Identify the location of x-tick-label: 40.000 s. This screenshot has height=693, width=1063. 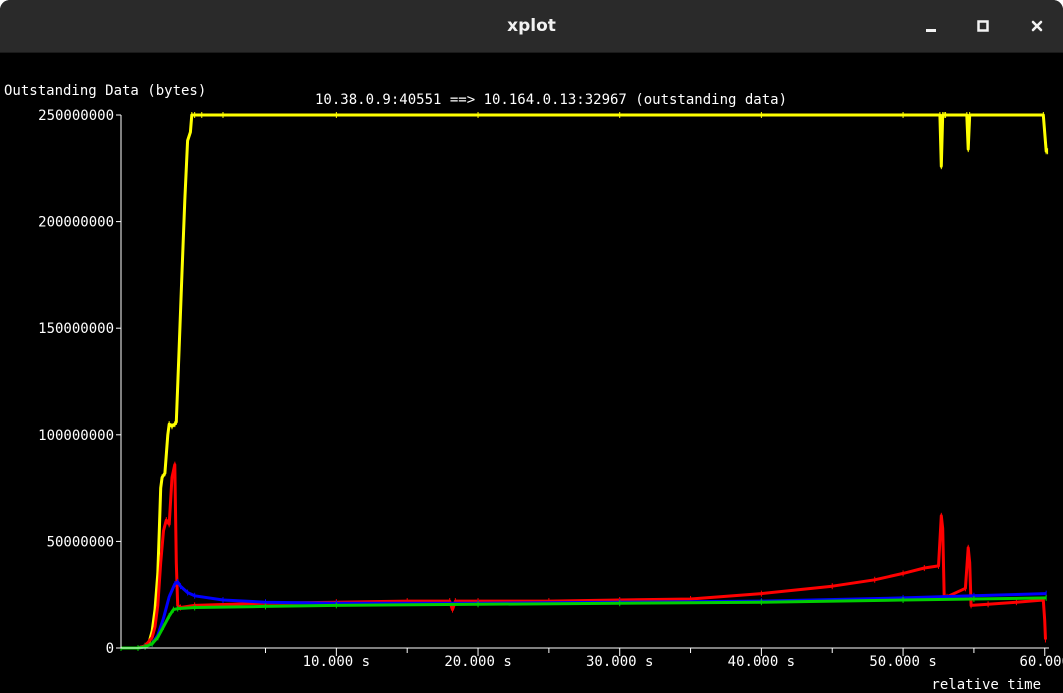
(761, 662).